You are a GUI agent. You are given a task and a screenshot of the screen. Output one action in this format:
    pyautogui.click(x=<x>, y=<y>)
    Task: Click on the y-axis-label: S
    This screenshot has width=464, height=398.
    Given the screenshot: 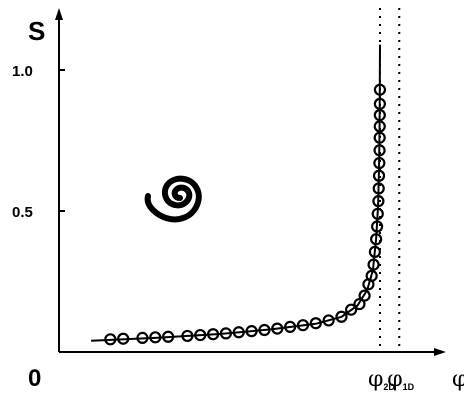 What is the action you would take?
    pyautogui.click(x=36, y=31)
    